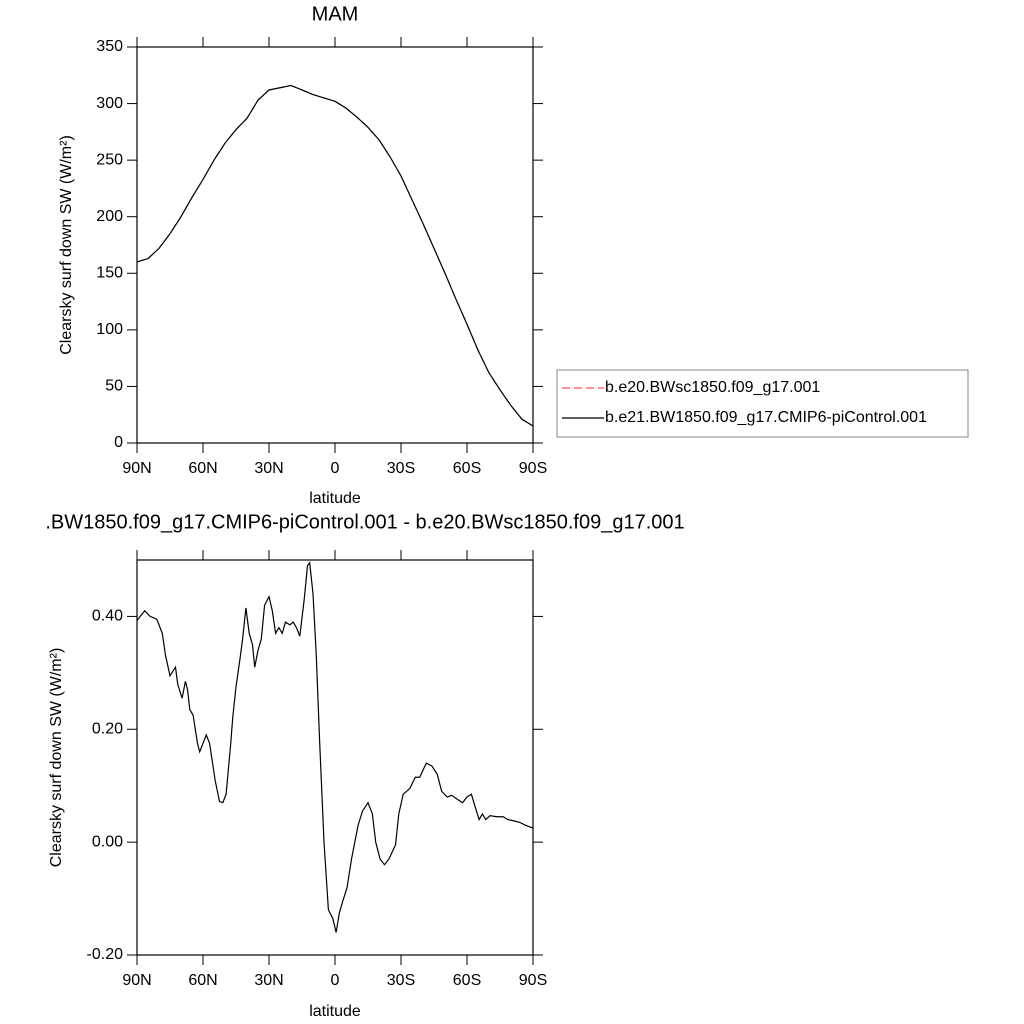 Image resolution: width=1024 pixels, height=1024 pixels. I want to click on y-tick-label: 0, so click(118, 442).